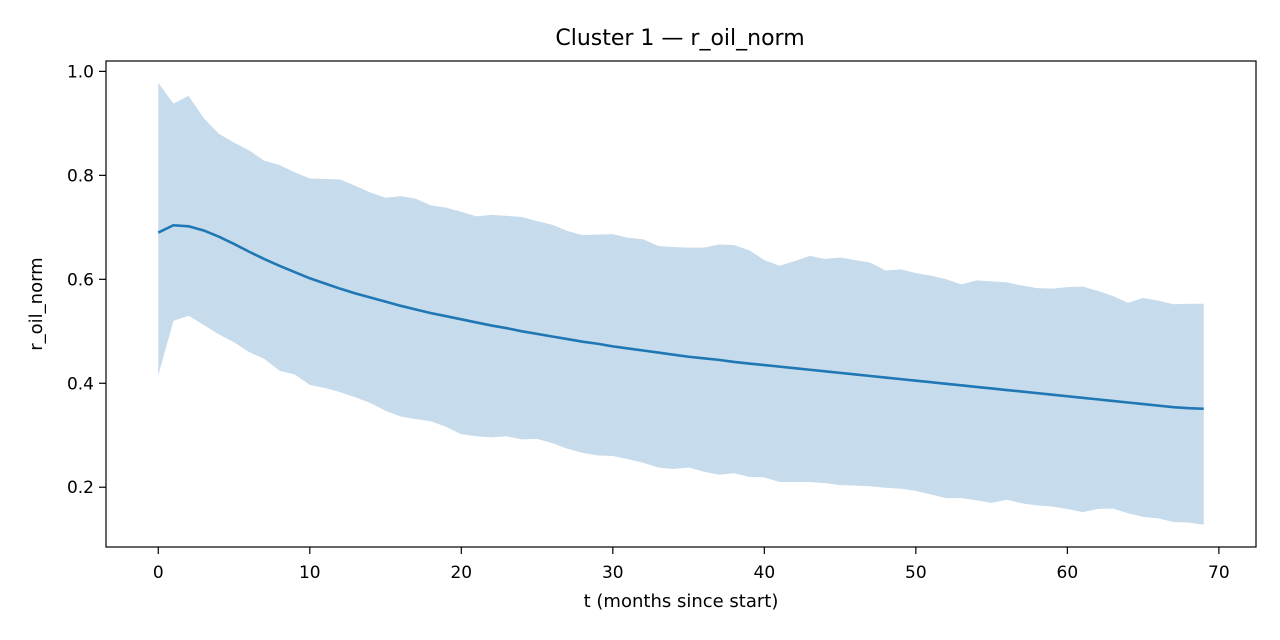 Image resolution: width=1280 pixels, height=640 pixels. Describe the element at coordinates (310, 573) in the screenshot. I see `x-tick-label: 10` at that location.